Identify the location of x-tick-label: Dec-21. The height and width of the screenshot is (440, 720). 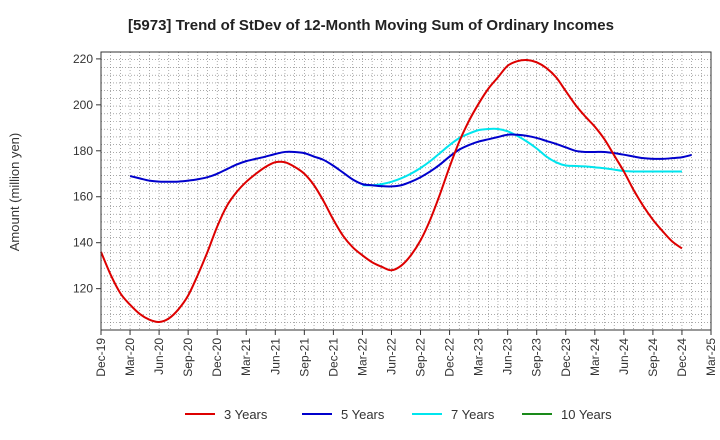
(333, 357).